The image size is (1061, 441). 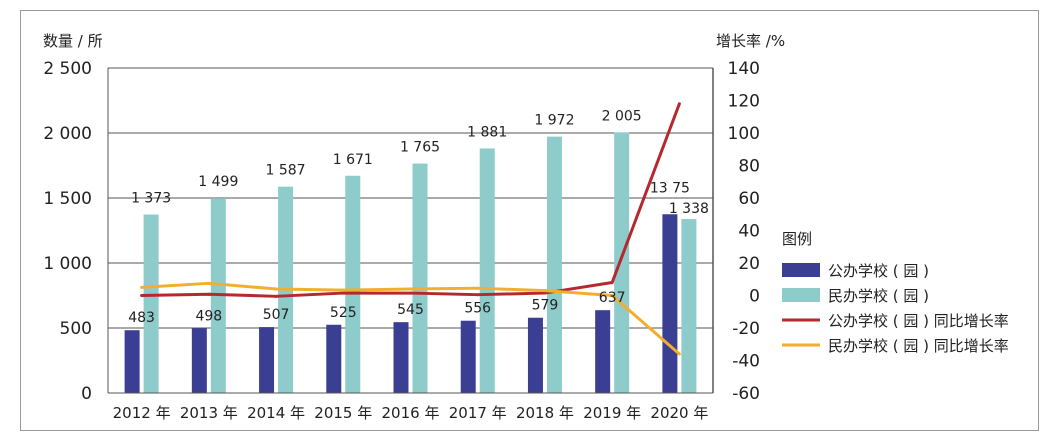 I want to click on y2-axis-title: 增长率 /%, so click(x=750, y=41).